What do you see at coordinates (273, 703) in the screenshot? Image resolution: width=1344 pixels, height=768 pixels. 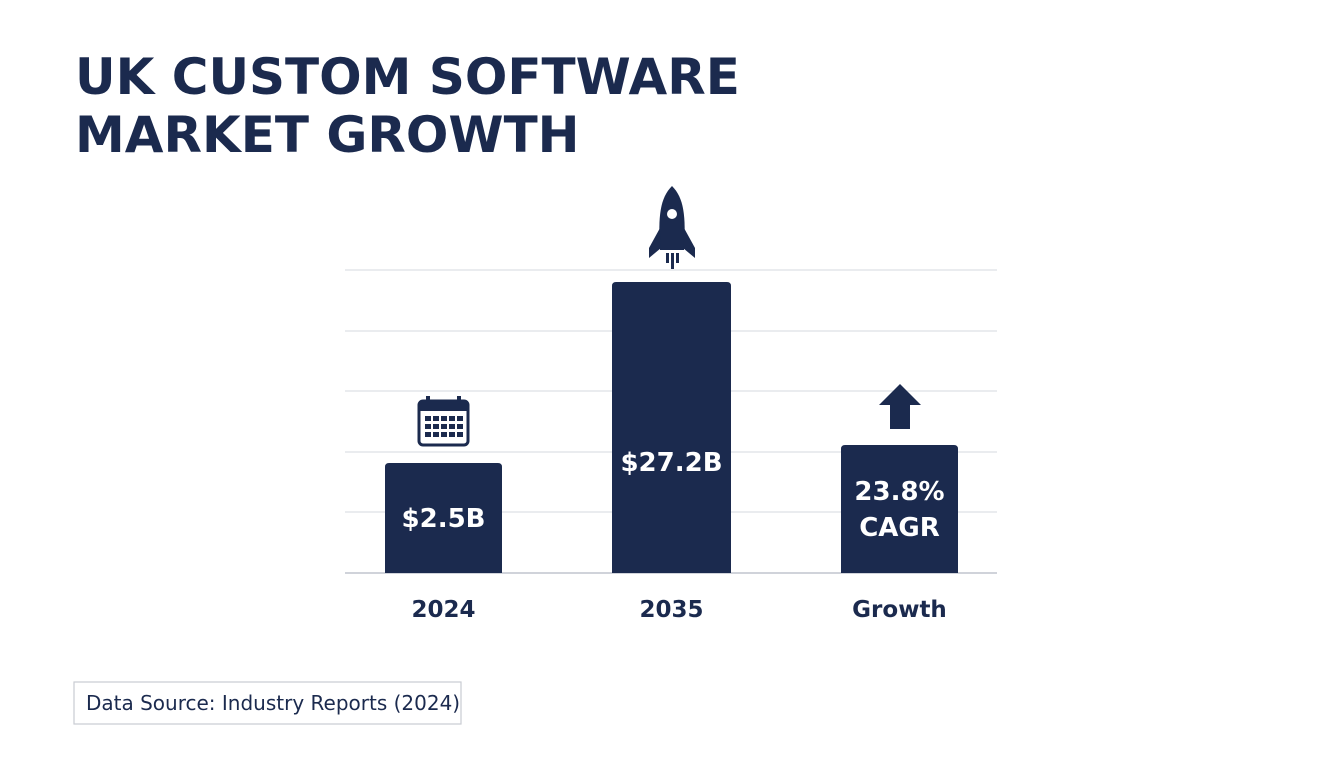 I see `source: Data Source: Industry Reports (2024)` at bounding box center [273, 703].